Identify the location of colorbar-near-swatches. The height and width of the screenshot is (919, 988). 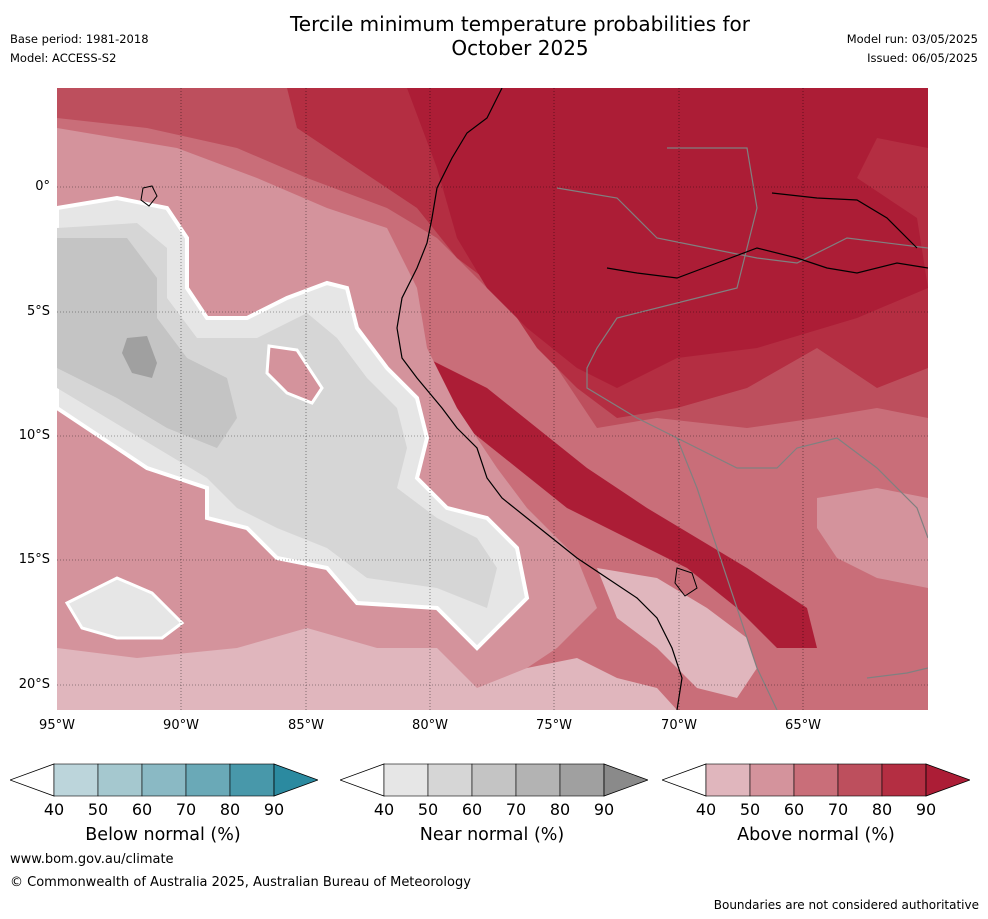
(494, 780).